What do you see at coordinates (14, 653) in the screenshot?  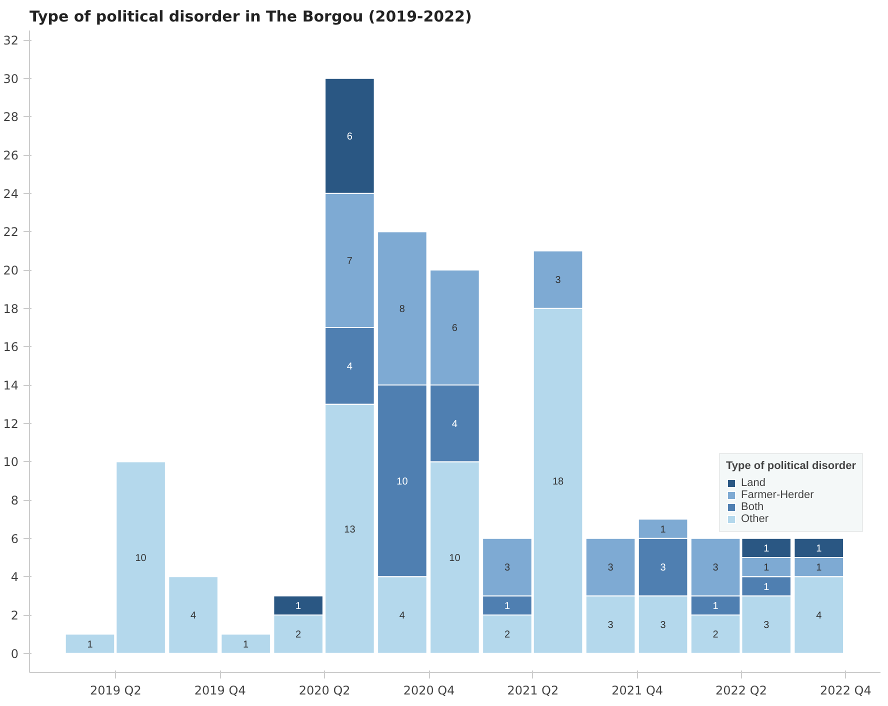 I see `y-tick-label: 0` at bounding box center [14, 653].